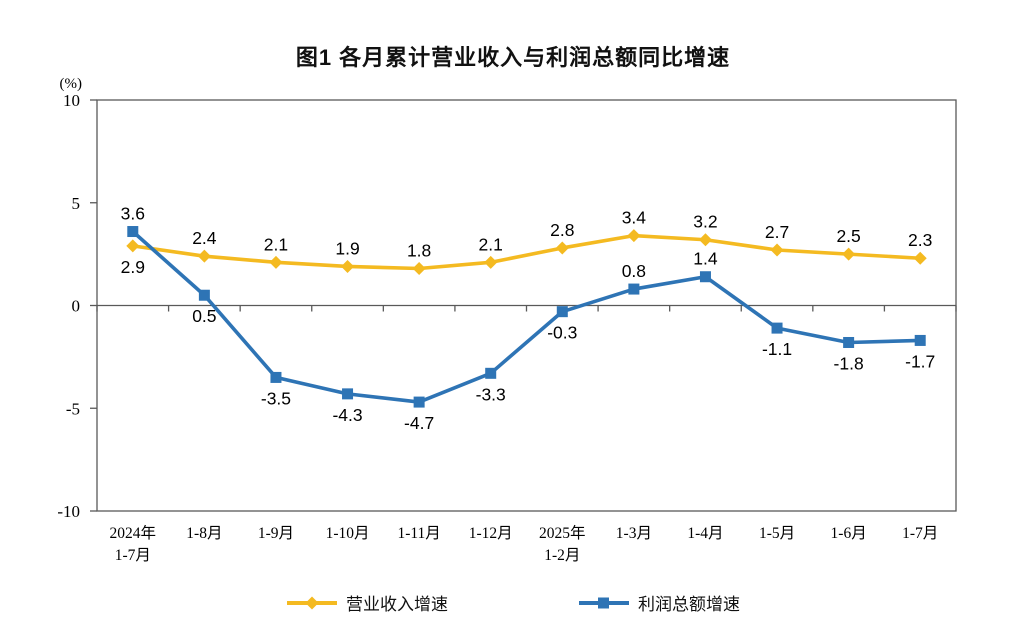 This screenshot has height=634, width=1026. What do you see at coordinates (133, 533) in the screenshot?
I see `x-axis-category-label: 2024年` at bounding box center [133, 533].